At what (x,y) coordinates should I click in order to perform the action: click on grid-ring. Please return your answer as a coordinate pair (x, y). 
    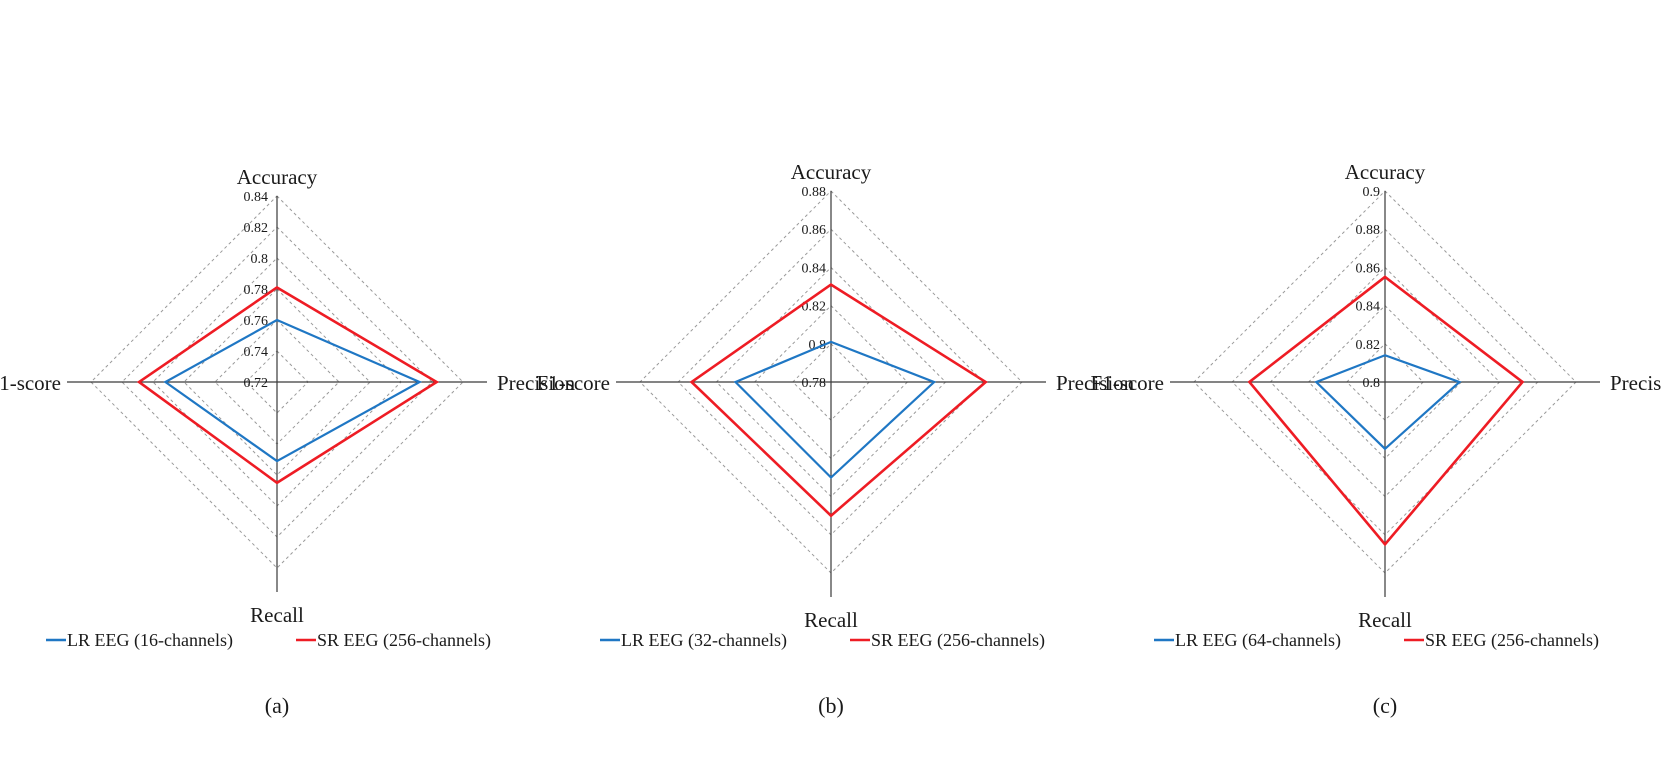
    Looking at the image, I should click on (277, 382).